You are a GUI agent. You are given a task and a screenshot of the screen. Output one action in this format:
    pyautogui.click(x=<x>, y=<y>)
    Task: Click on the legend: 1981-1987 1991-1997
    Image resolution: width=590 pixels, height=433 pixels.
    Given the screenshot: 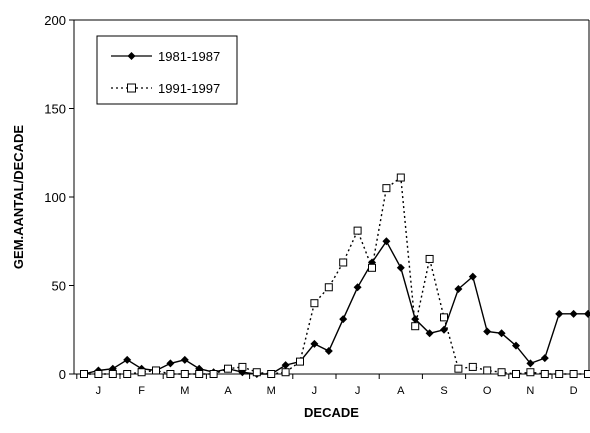 What is the action you would take?
    pyautogui.click(x=167, y=70)
    